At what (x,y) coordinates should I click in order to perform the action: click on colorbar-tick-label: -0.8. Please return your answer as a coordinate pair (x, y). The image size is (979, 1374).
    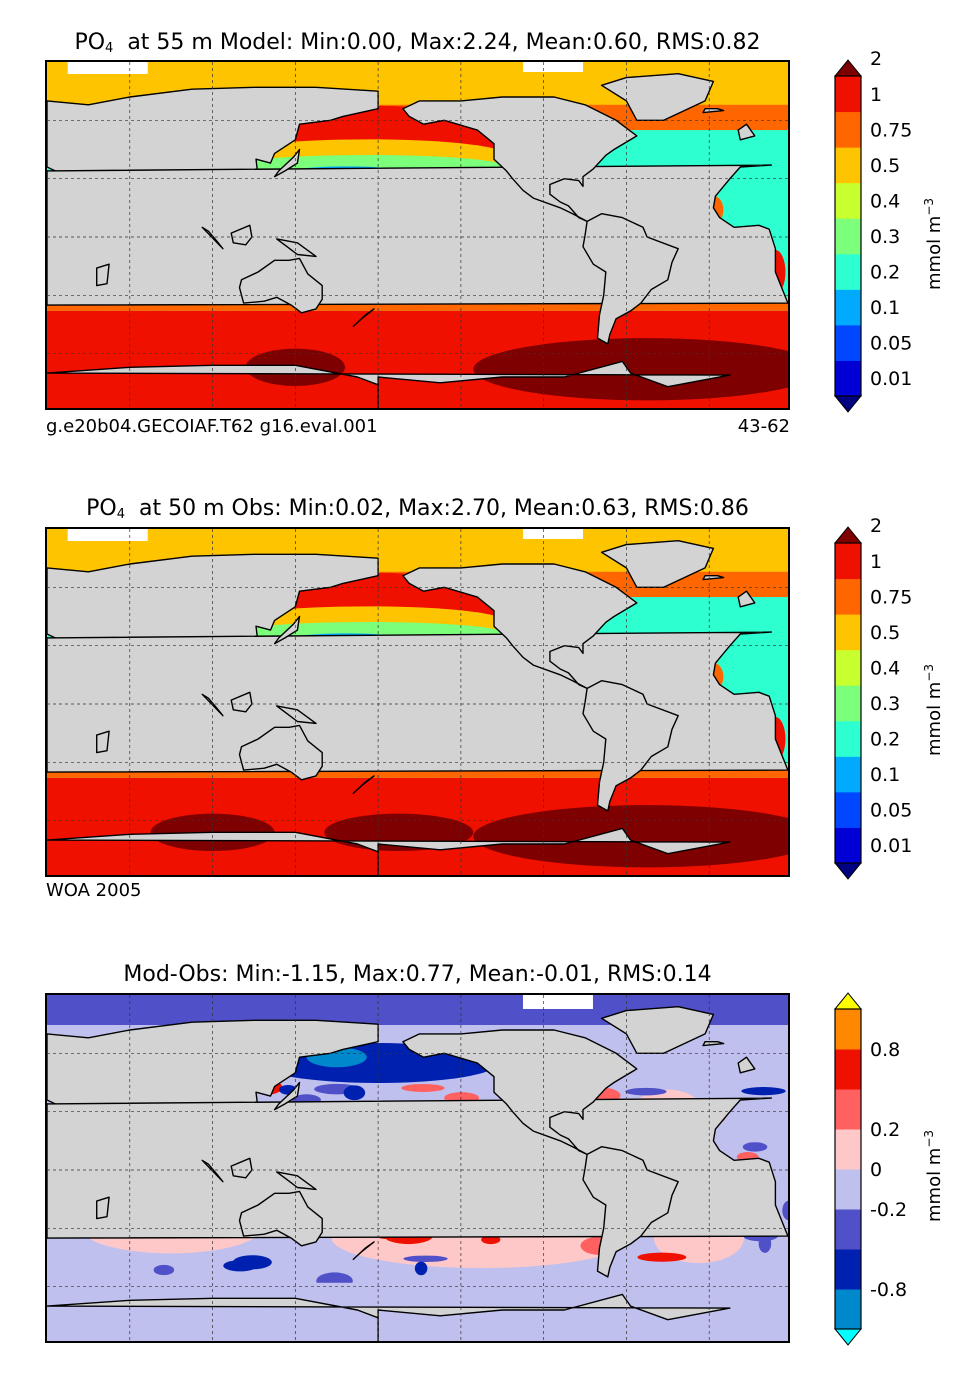
    Looking at the image, I should click on (888, 1290).